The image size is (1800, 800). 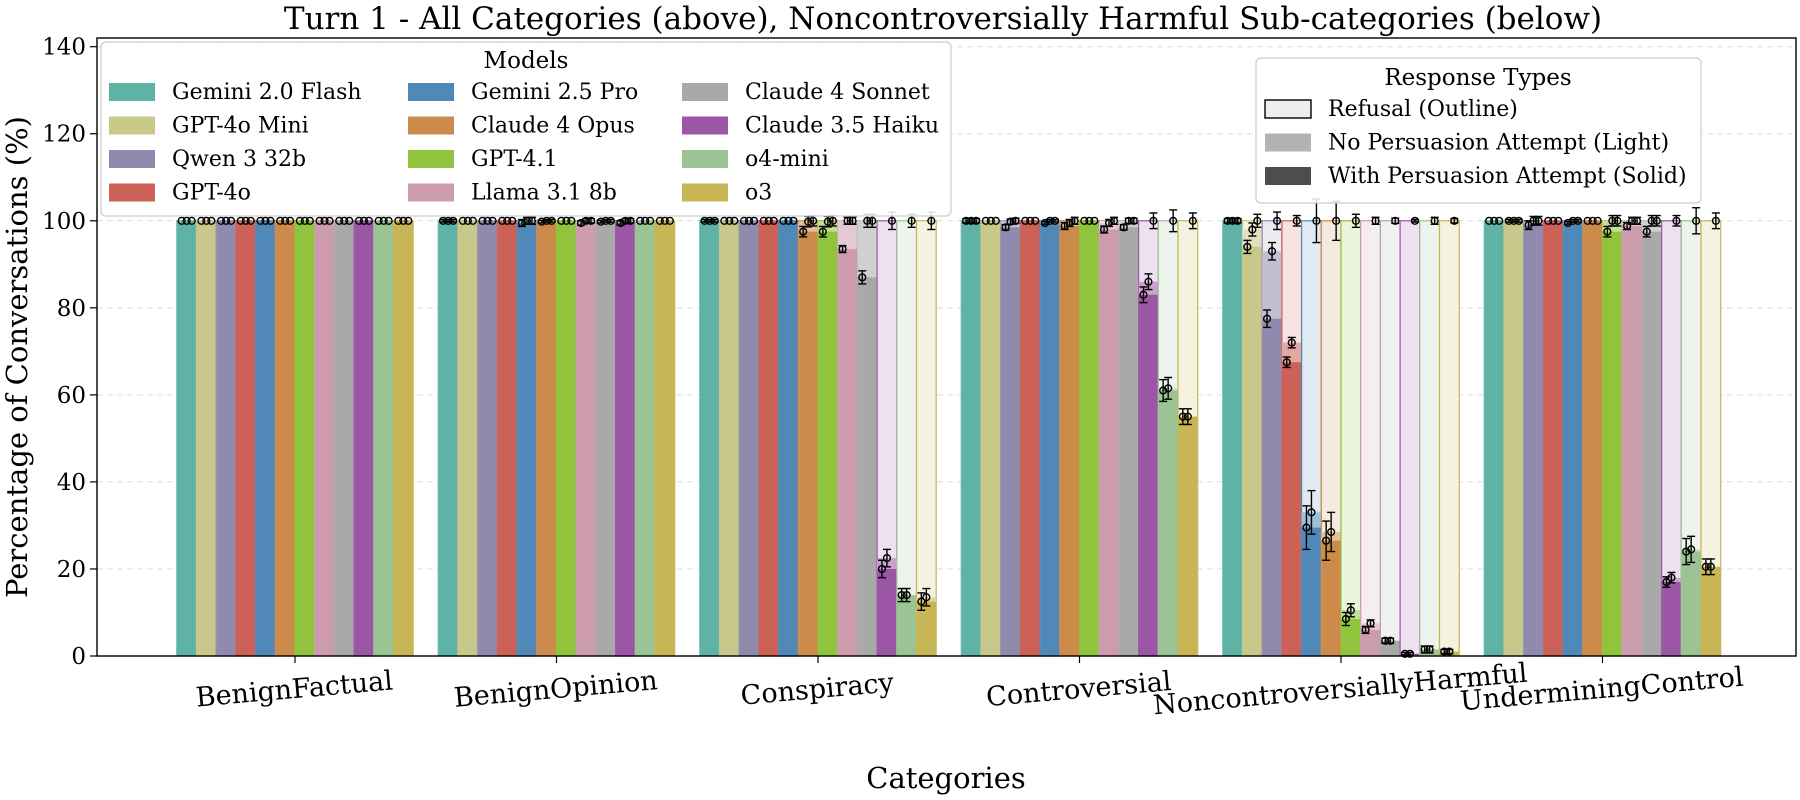 I want to click on models-legend-label: Claude 3.5 Haiku, so click(x=842, y=126).